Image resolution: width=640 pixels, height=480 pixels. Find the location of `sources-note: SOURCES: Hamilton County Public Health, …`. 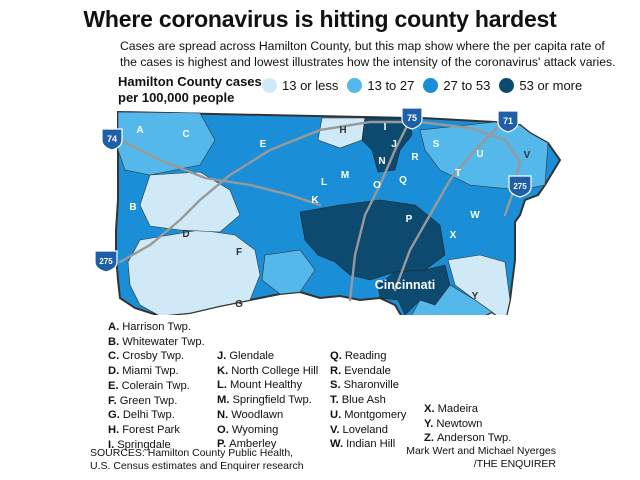

sources-note: SOURCES: Hamilton County Public Health, … is located at coordinates (197, 460).